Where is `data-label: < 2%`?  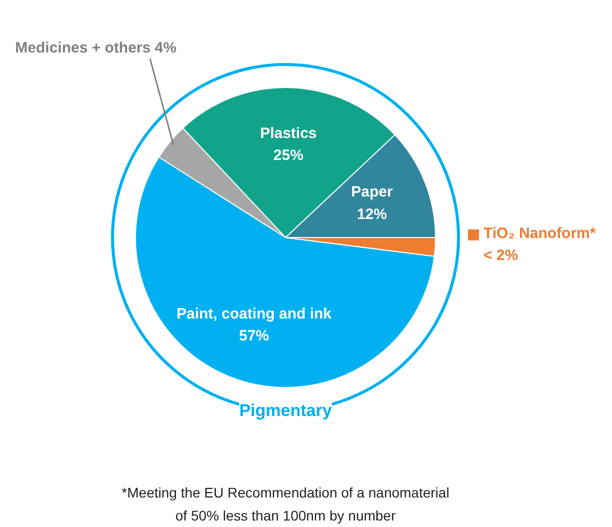
data-label: < 2% is located at coordinates (501, 255).